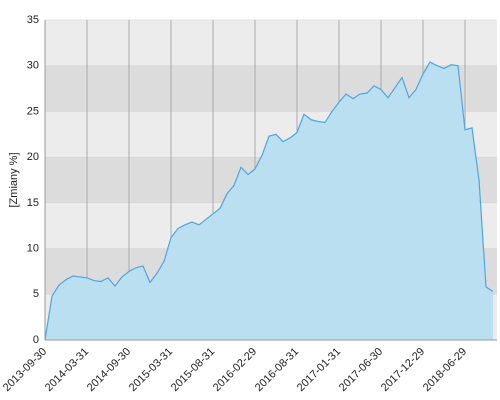 Image resolution: width=500 pixels, height=400 pixels. I want to click on y-tick-label: 0, so click(36, 340).